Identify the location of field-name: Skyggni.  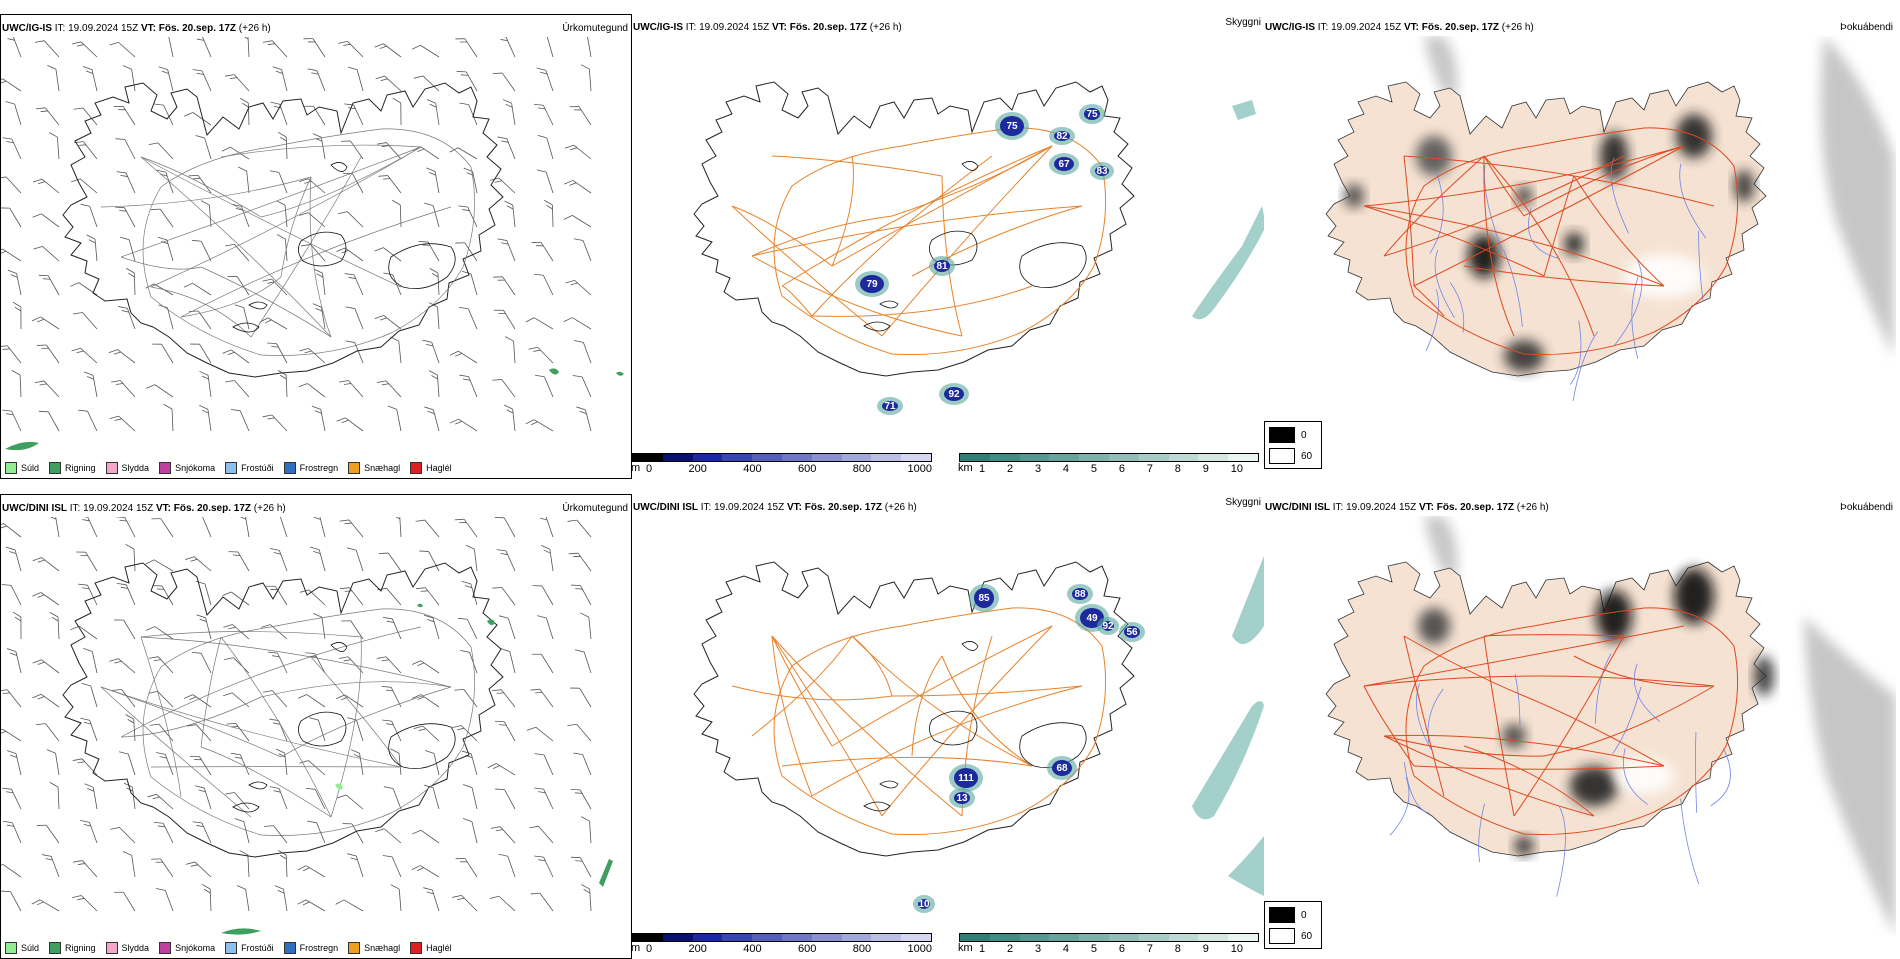
(1243, 22).